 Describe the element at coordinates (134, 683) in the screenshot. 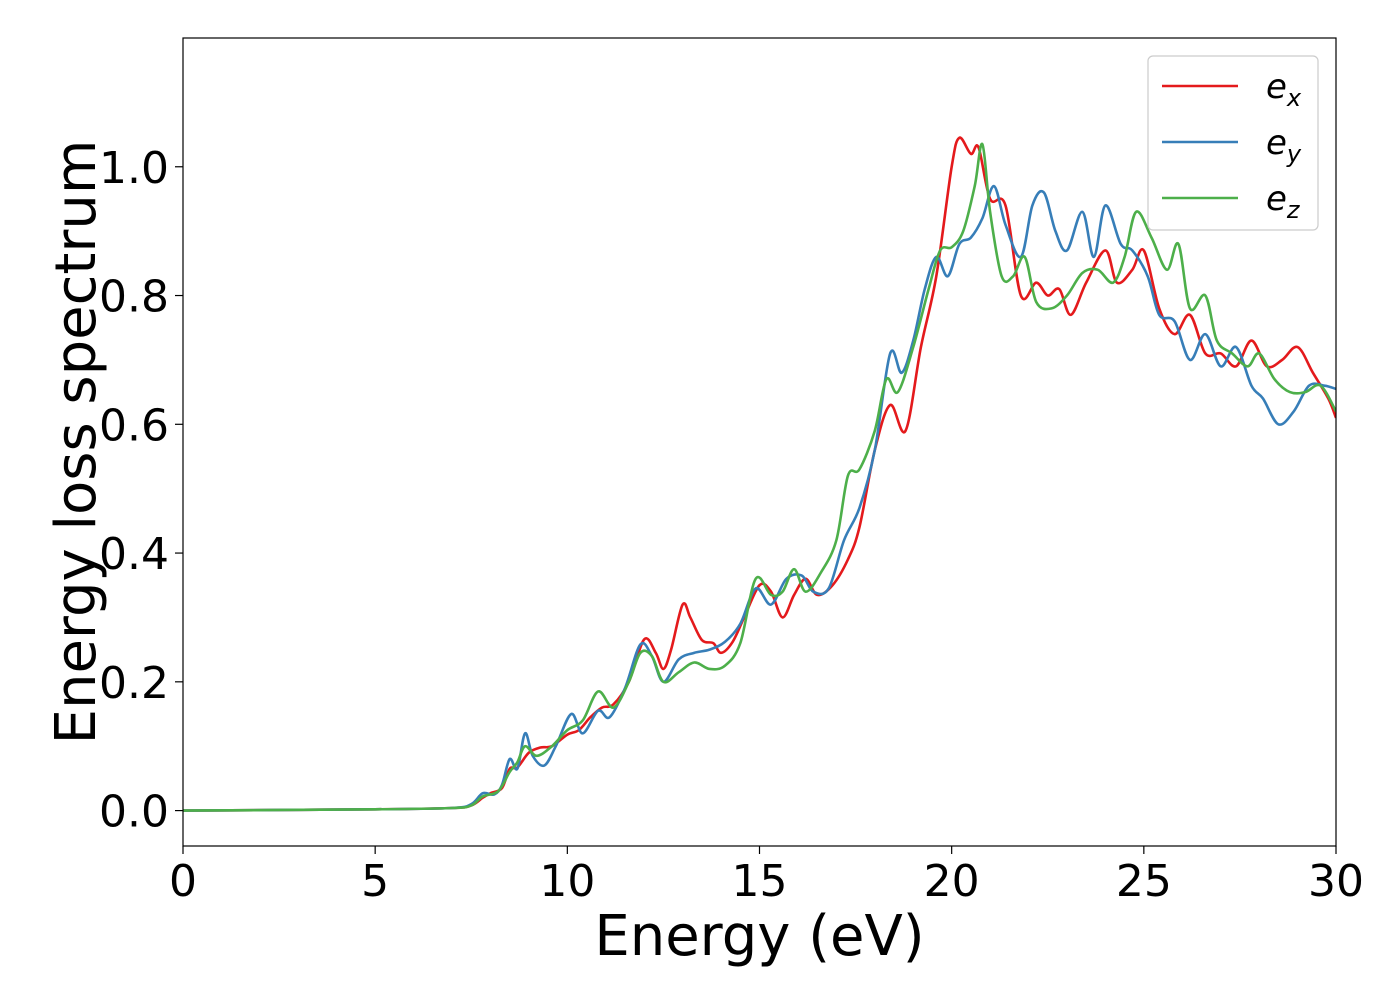

I see `y-tick-label: 0.2` at that location.